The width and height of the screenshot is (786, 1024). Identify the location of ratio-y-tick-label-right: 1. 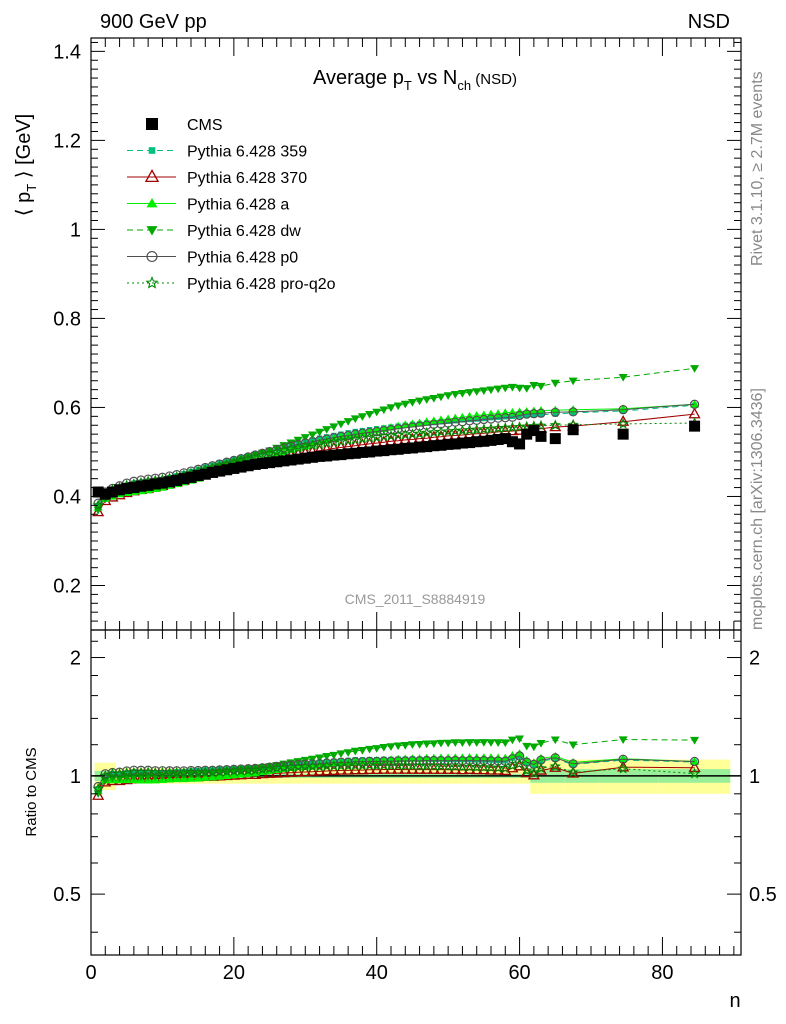
(754, 777).